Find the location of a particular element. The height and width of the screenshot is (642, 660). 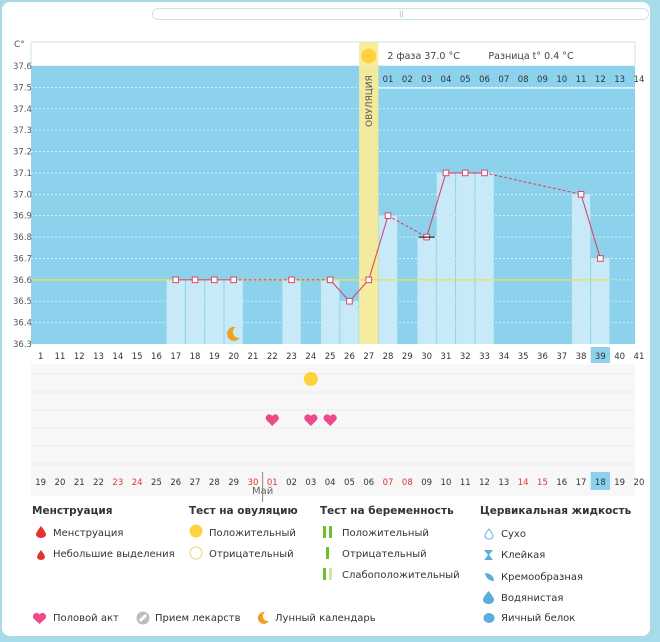

calendar-date-label: 14 is located at coordinates (523, 483).